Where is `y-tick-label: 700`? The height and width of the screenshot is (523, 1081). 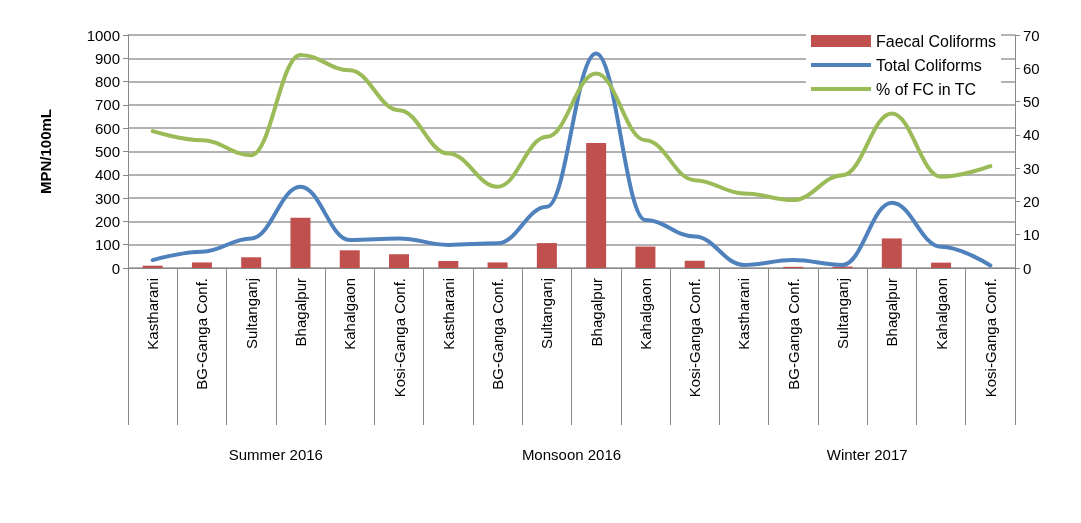 y-tick-label: 700 is located at coordinates (107, 105).